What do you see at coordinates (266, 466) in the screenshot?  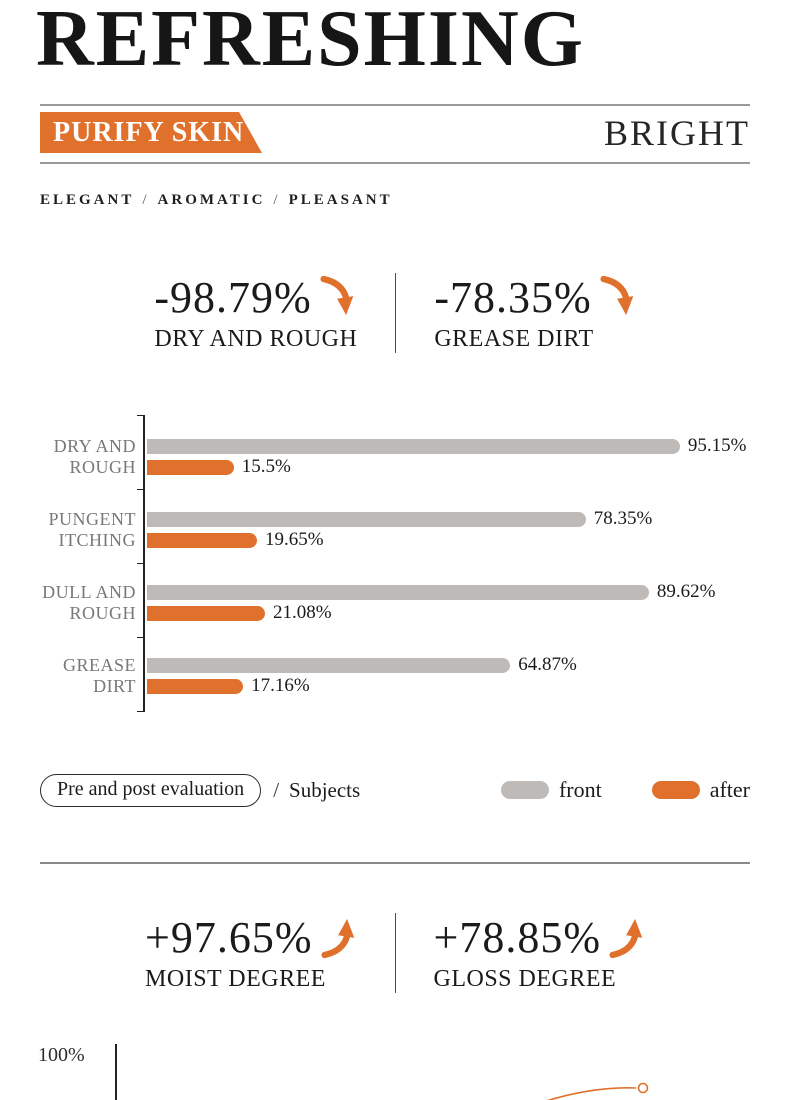 I see `after-bar-value: 15.5%` at bounding box center [266, 466].